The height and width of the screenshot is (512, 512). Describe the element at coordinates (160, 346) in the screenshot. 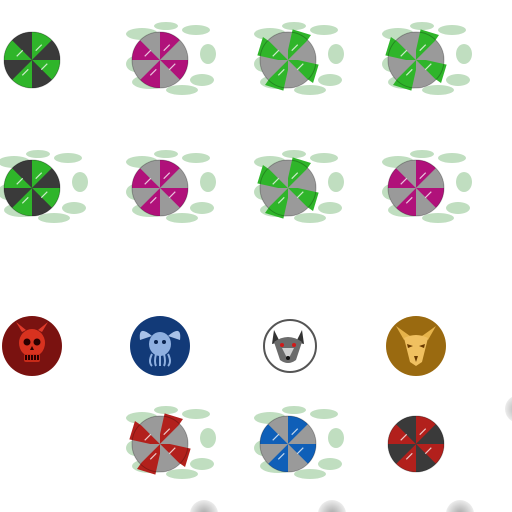

I see `horned-beast-icon` at that location.